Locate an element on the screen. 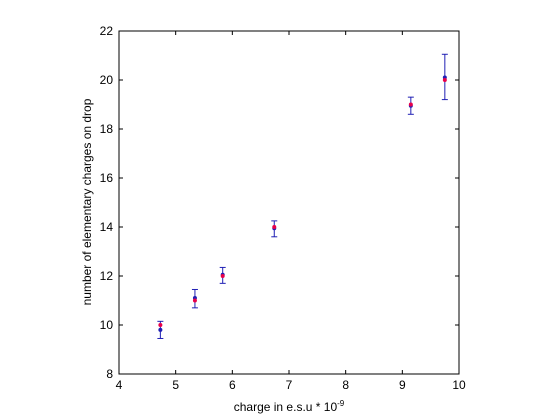 The image size is (560, 420). x-axis-title: charge in e.s.u * 10-9 is located at coordinates (289, 406).